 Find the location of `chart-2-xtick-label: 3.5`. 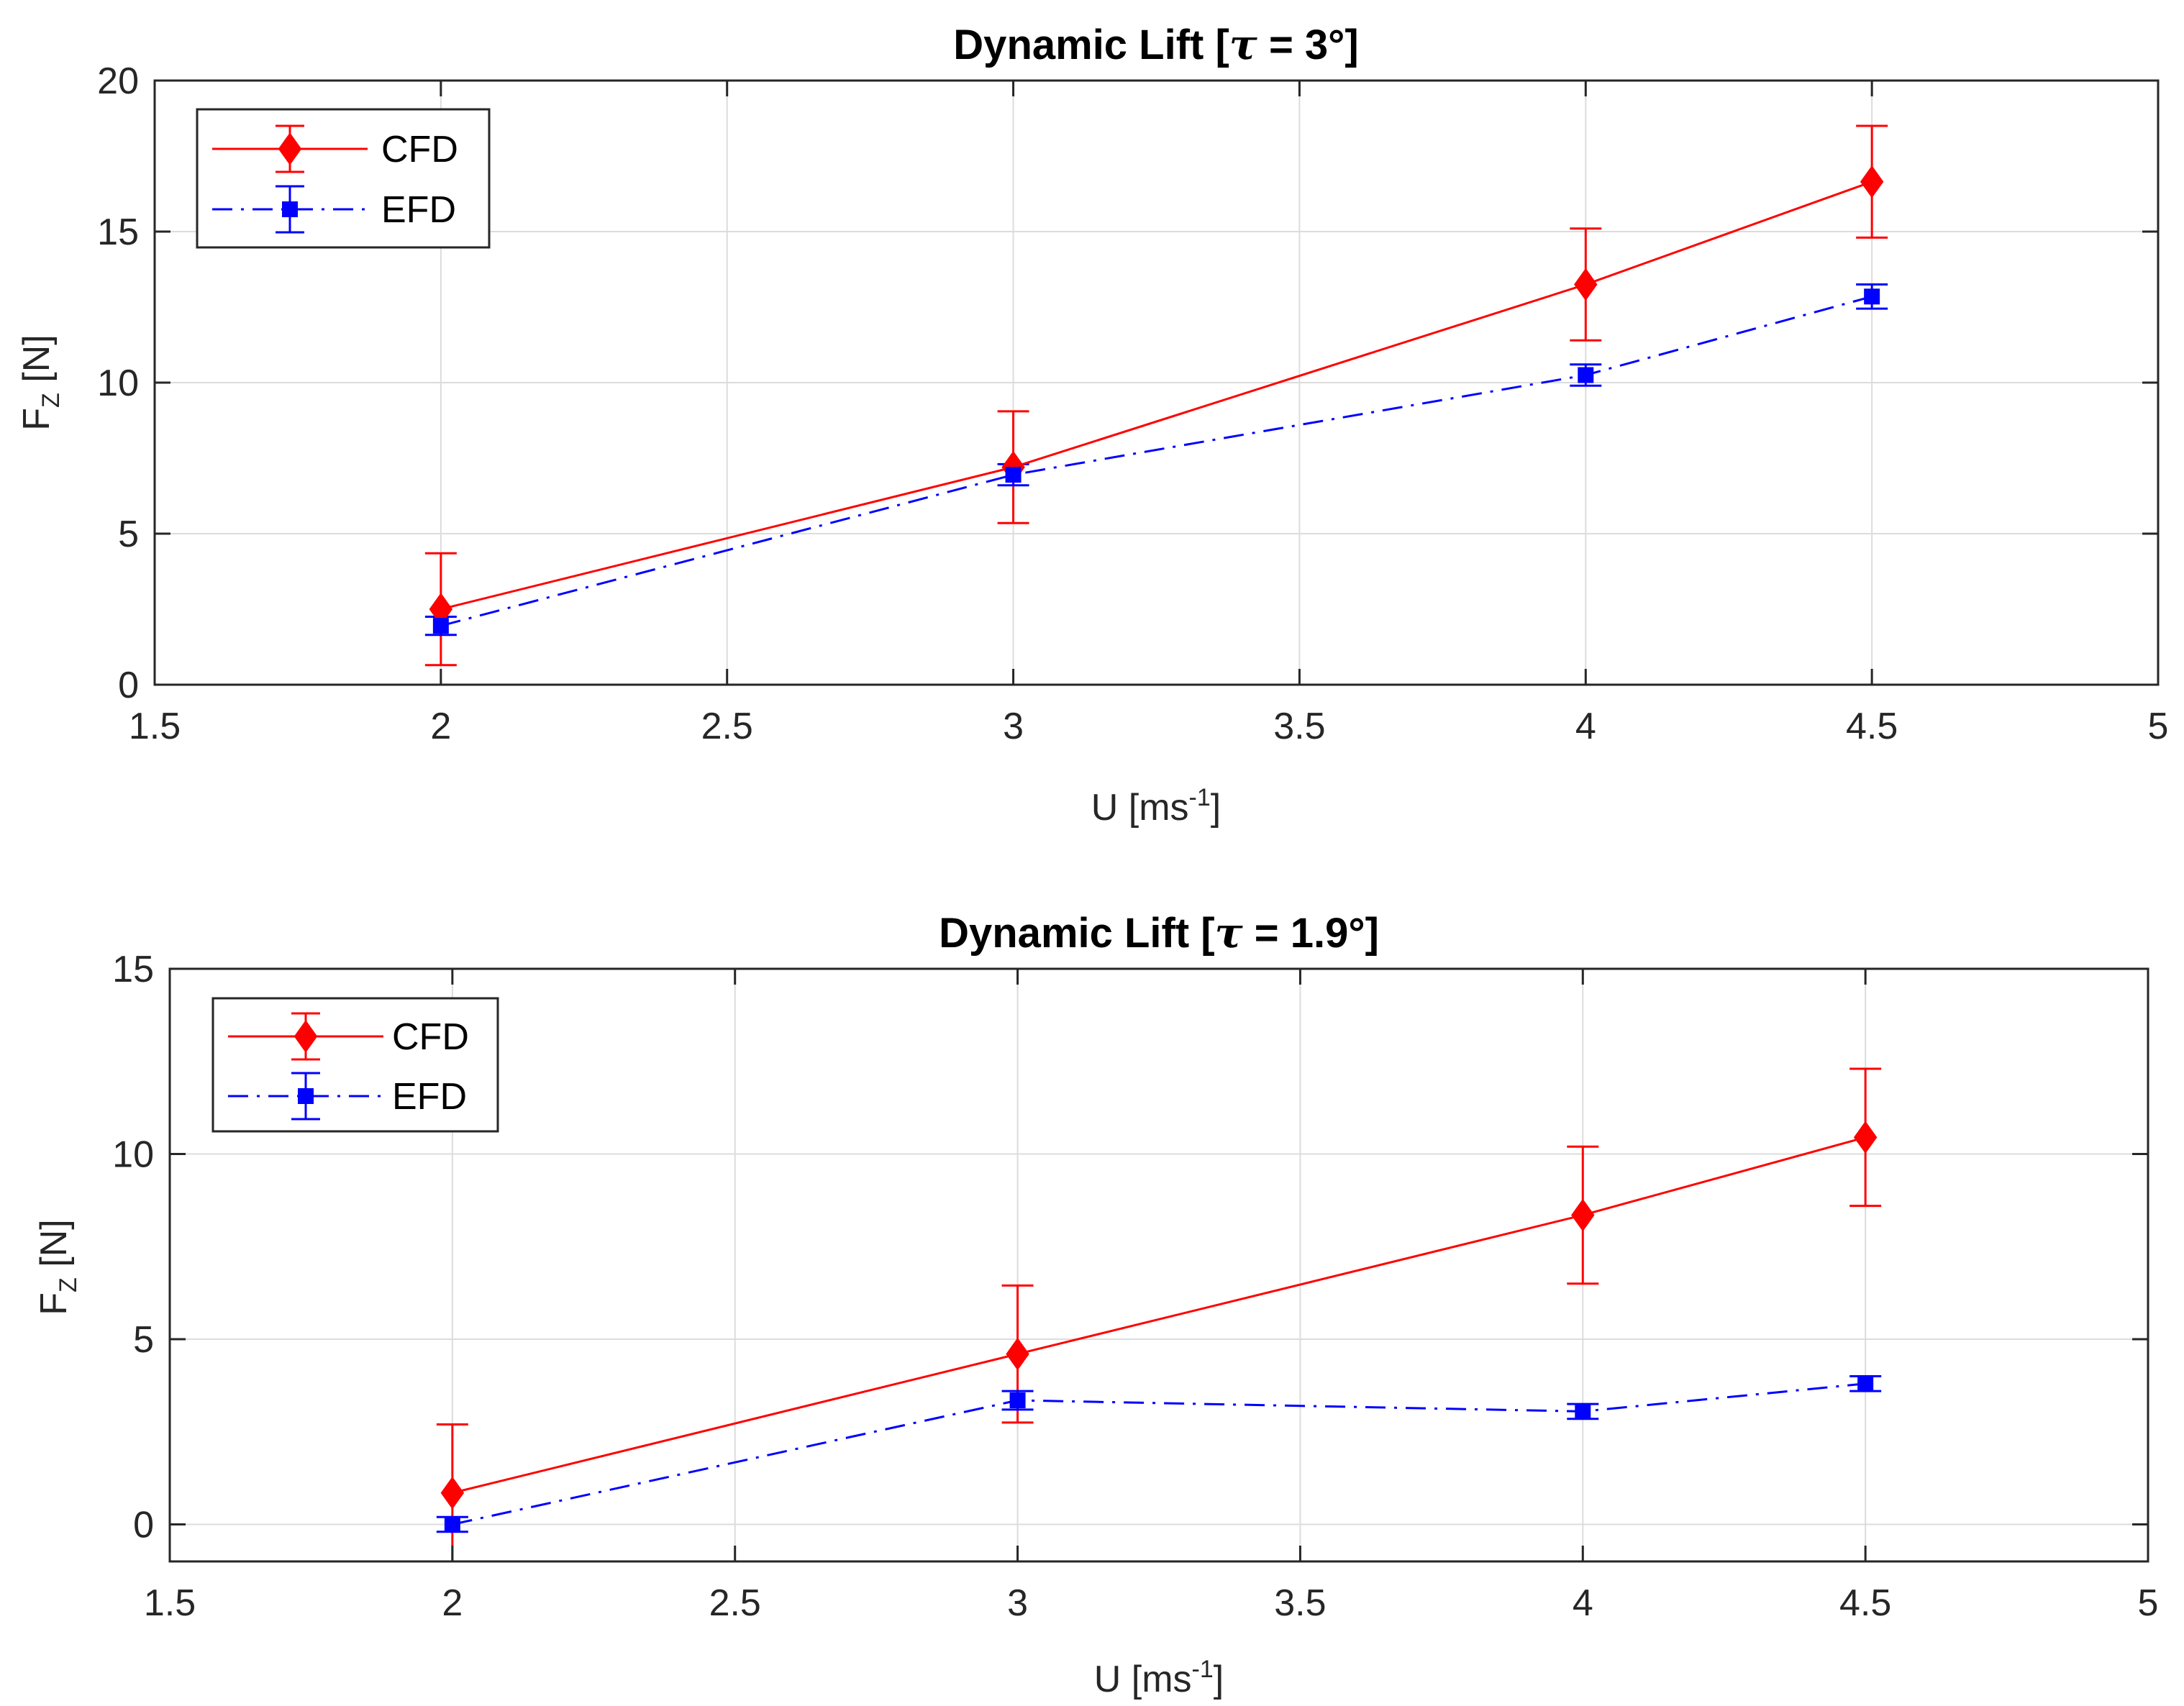

chart-2-xtick-label: 3.5 is located at coordinates (1300, 1603).